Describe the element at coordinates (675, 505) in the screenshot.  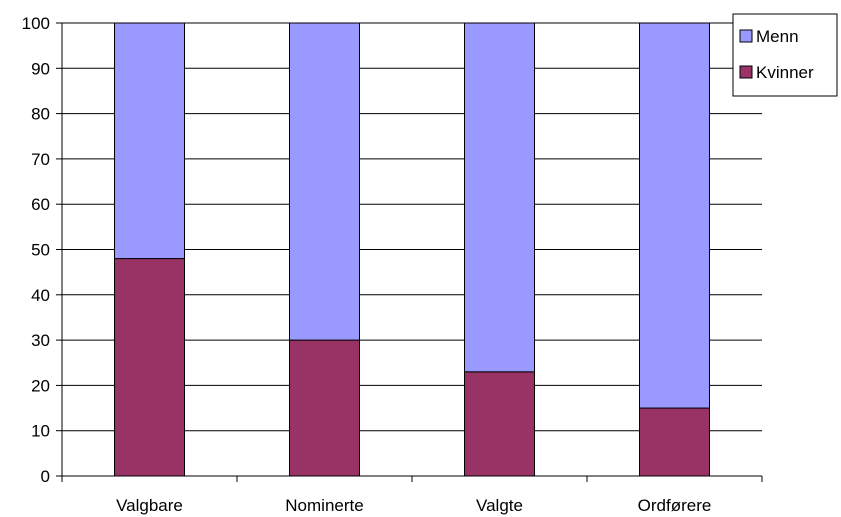
I see `x-tick-label: Ordførere` at that location.